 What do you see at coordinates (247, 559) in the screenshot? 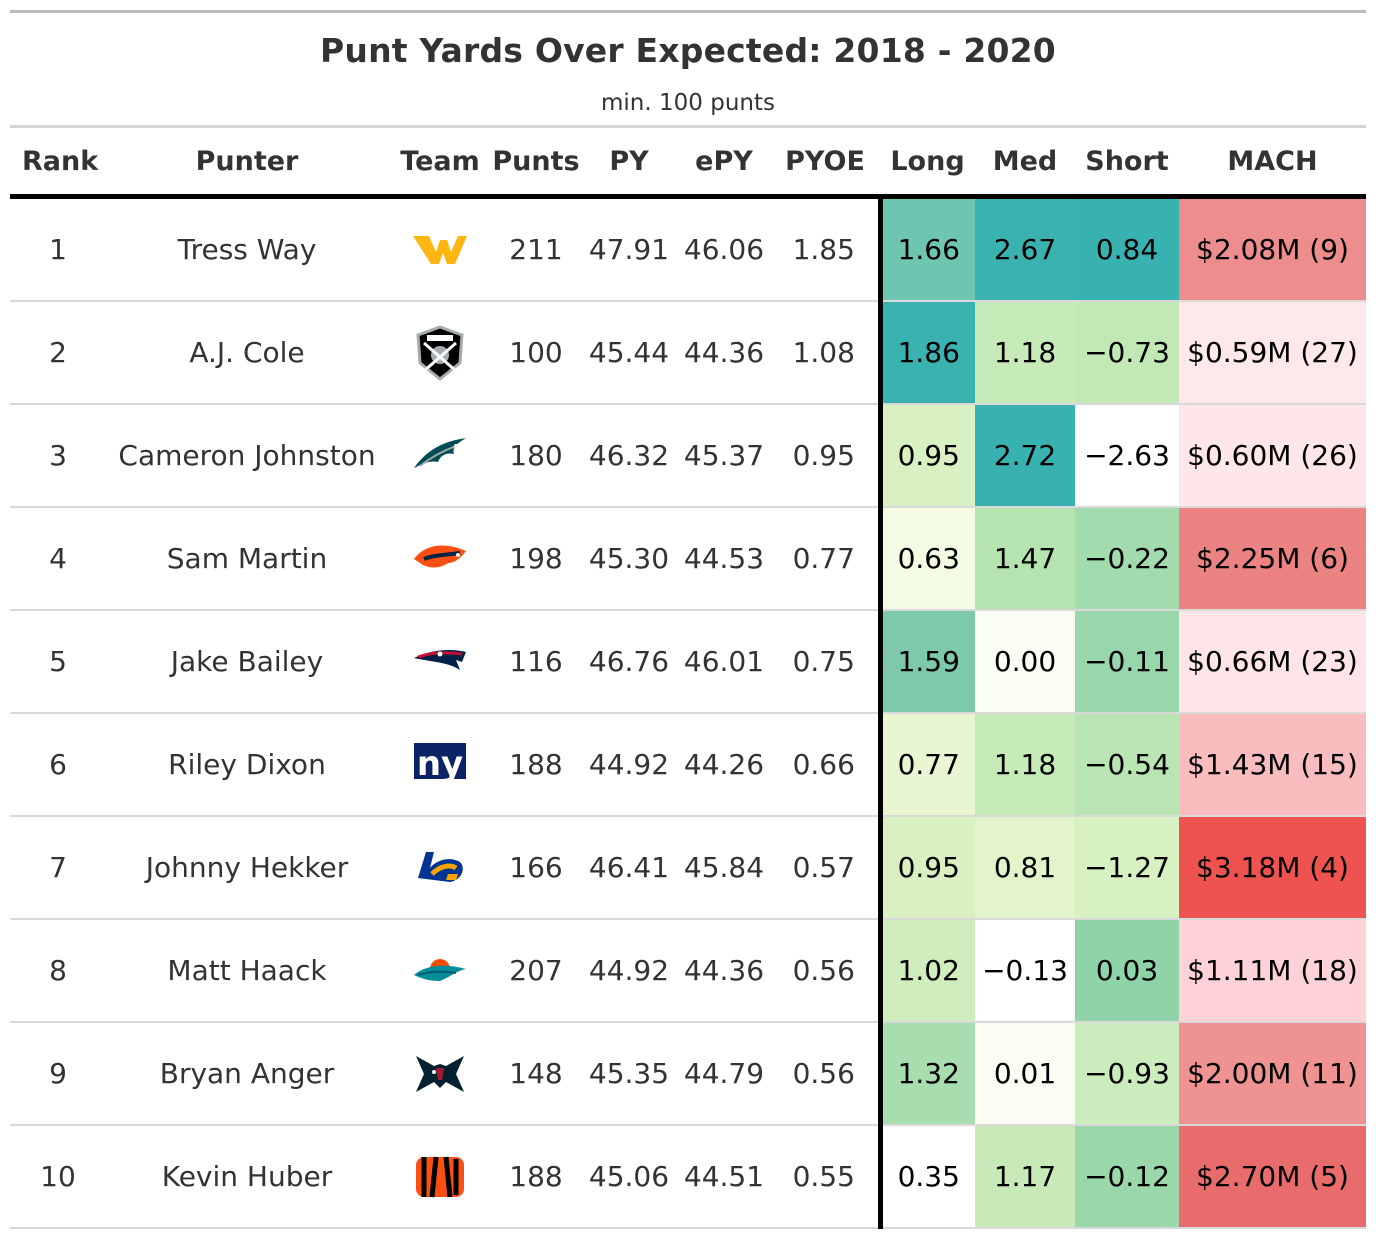
I see `cell-punter: Sam Martin` at bounding box center [247, 559].